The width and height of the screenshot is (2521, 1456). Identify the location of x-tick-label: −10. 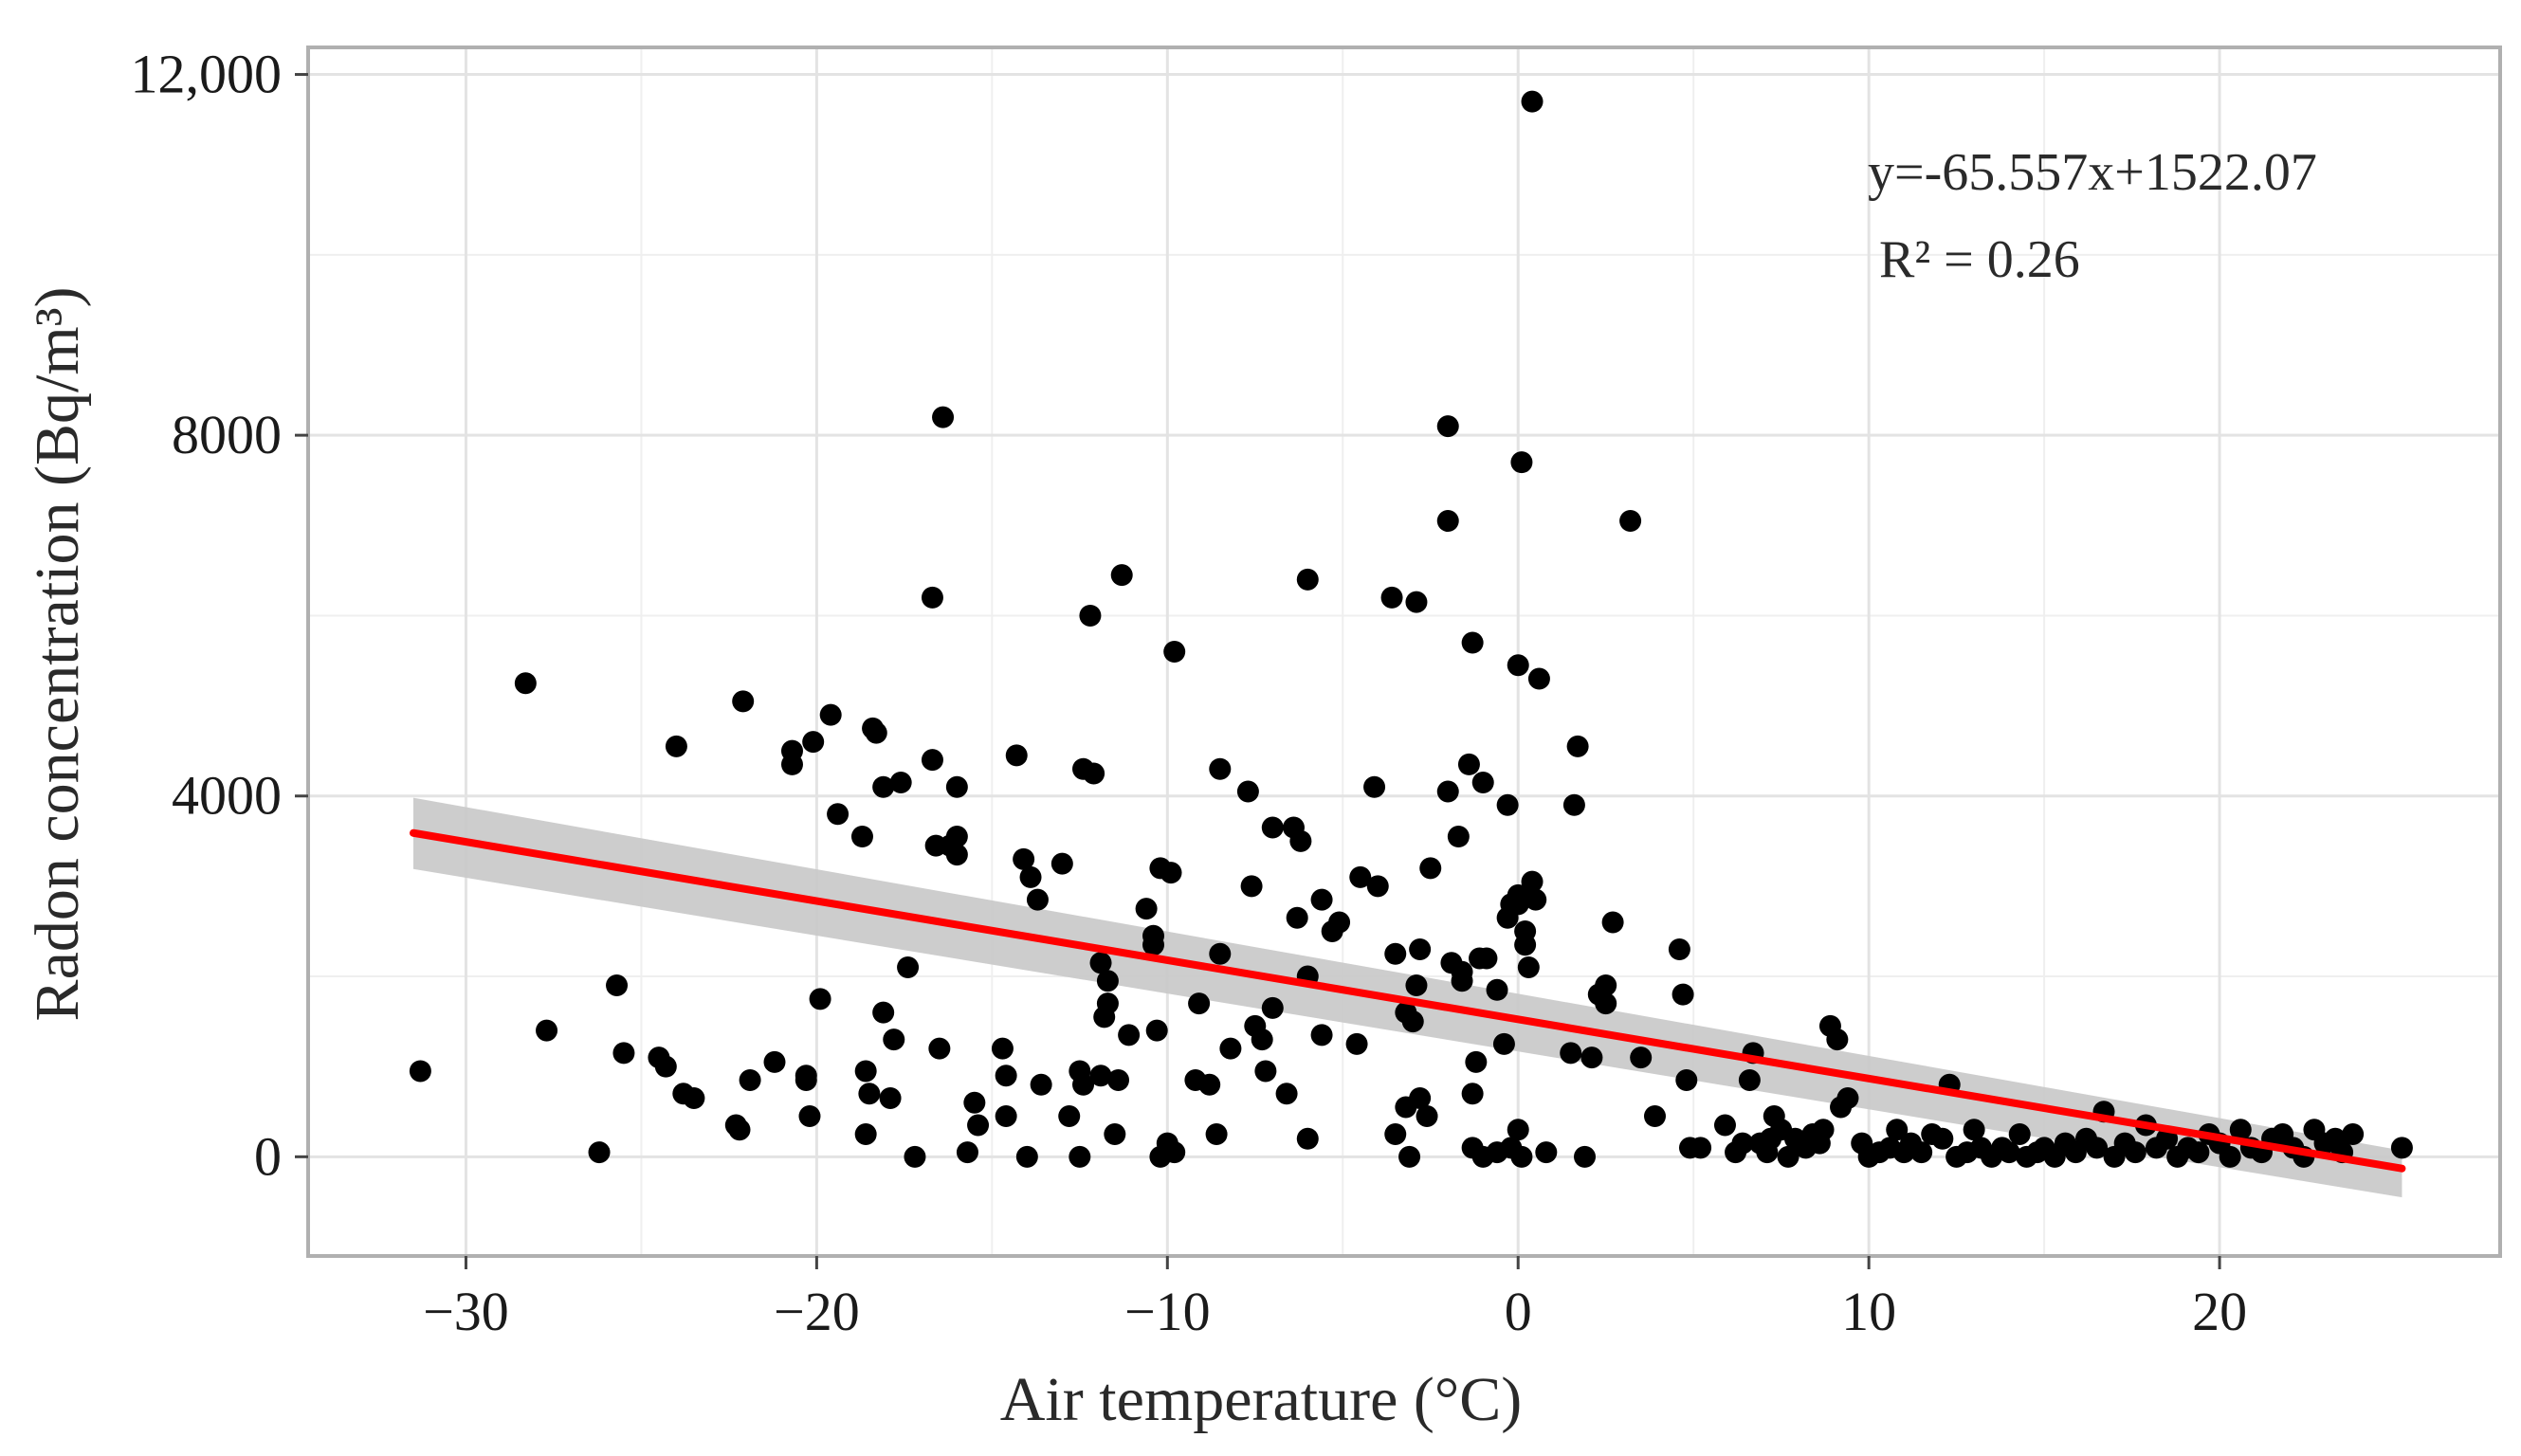
(1167, 1311).